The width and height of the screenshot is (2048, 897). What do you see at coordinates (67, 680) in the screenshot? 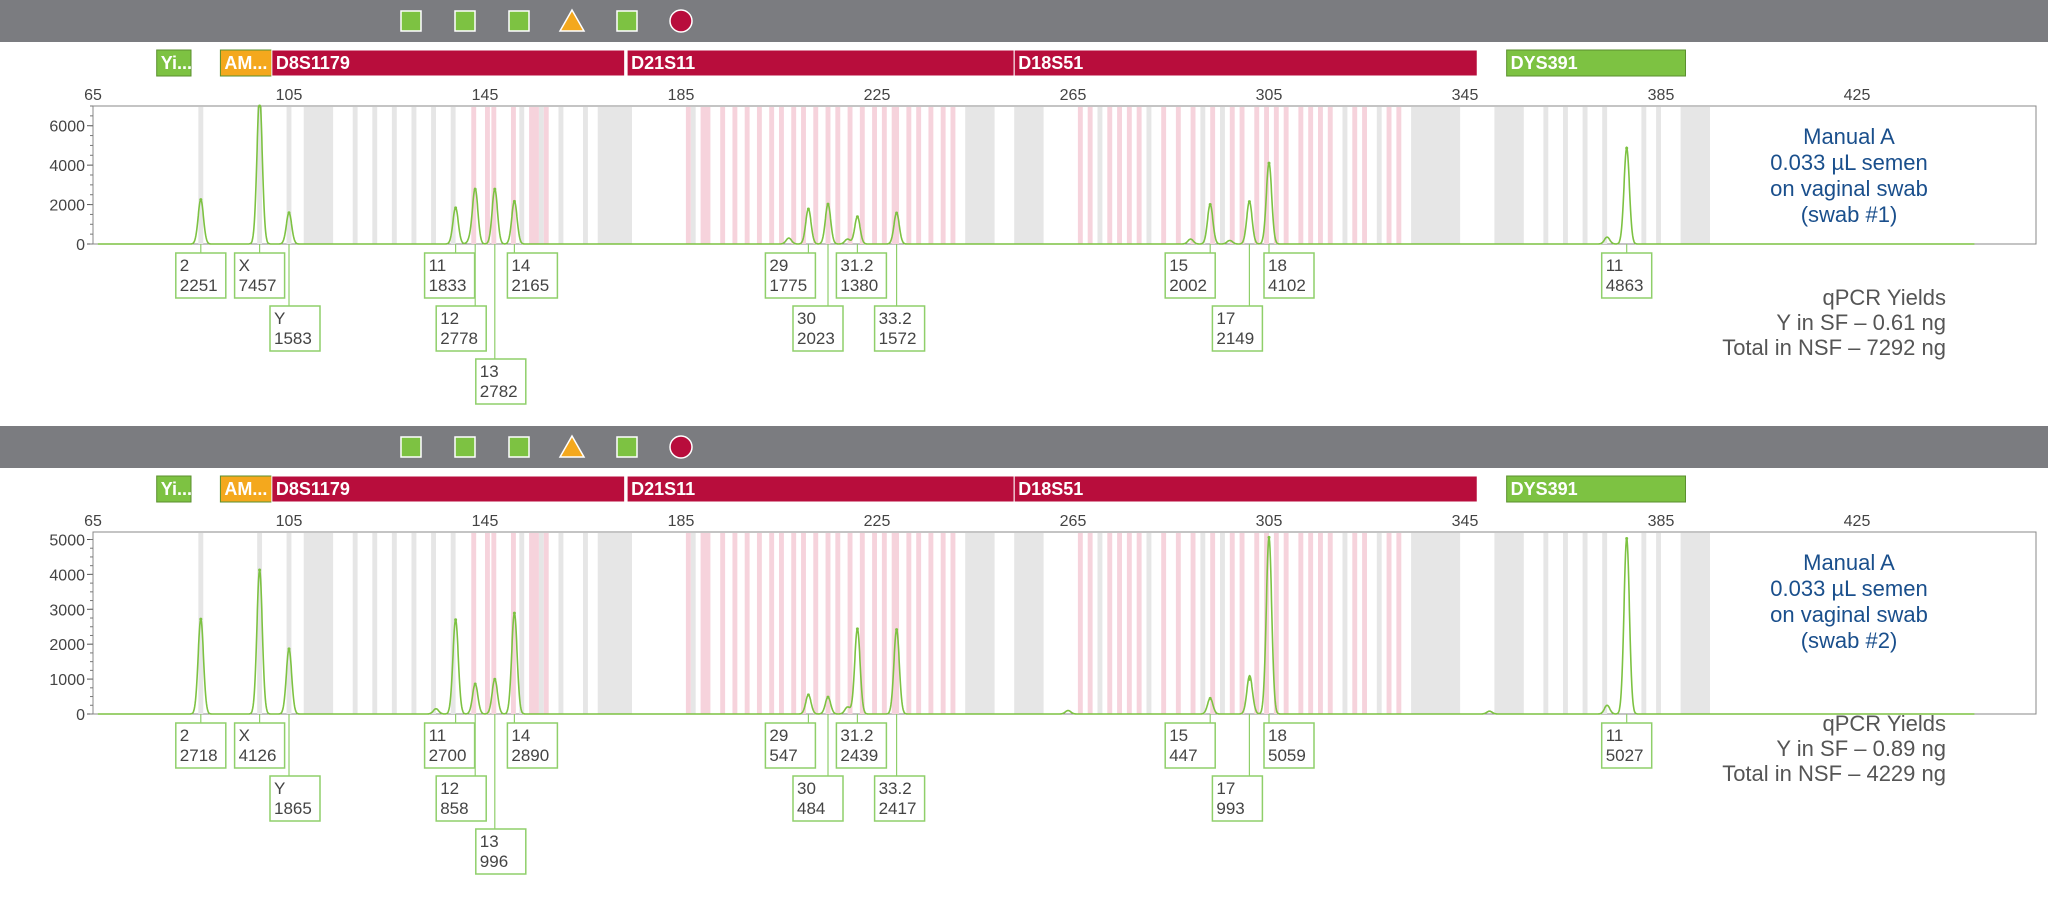
I see `y-tick-label: 1000` at bounding box center [67, 680].